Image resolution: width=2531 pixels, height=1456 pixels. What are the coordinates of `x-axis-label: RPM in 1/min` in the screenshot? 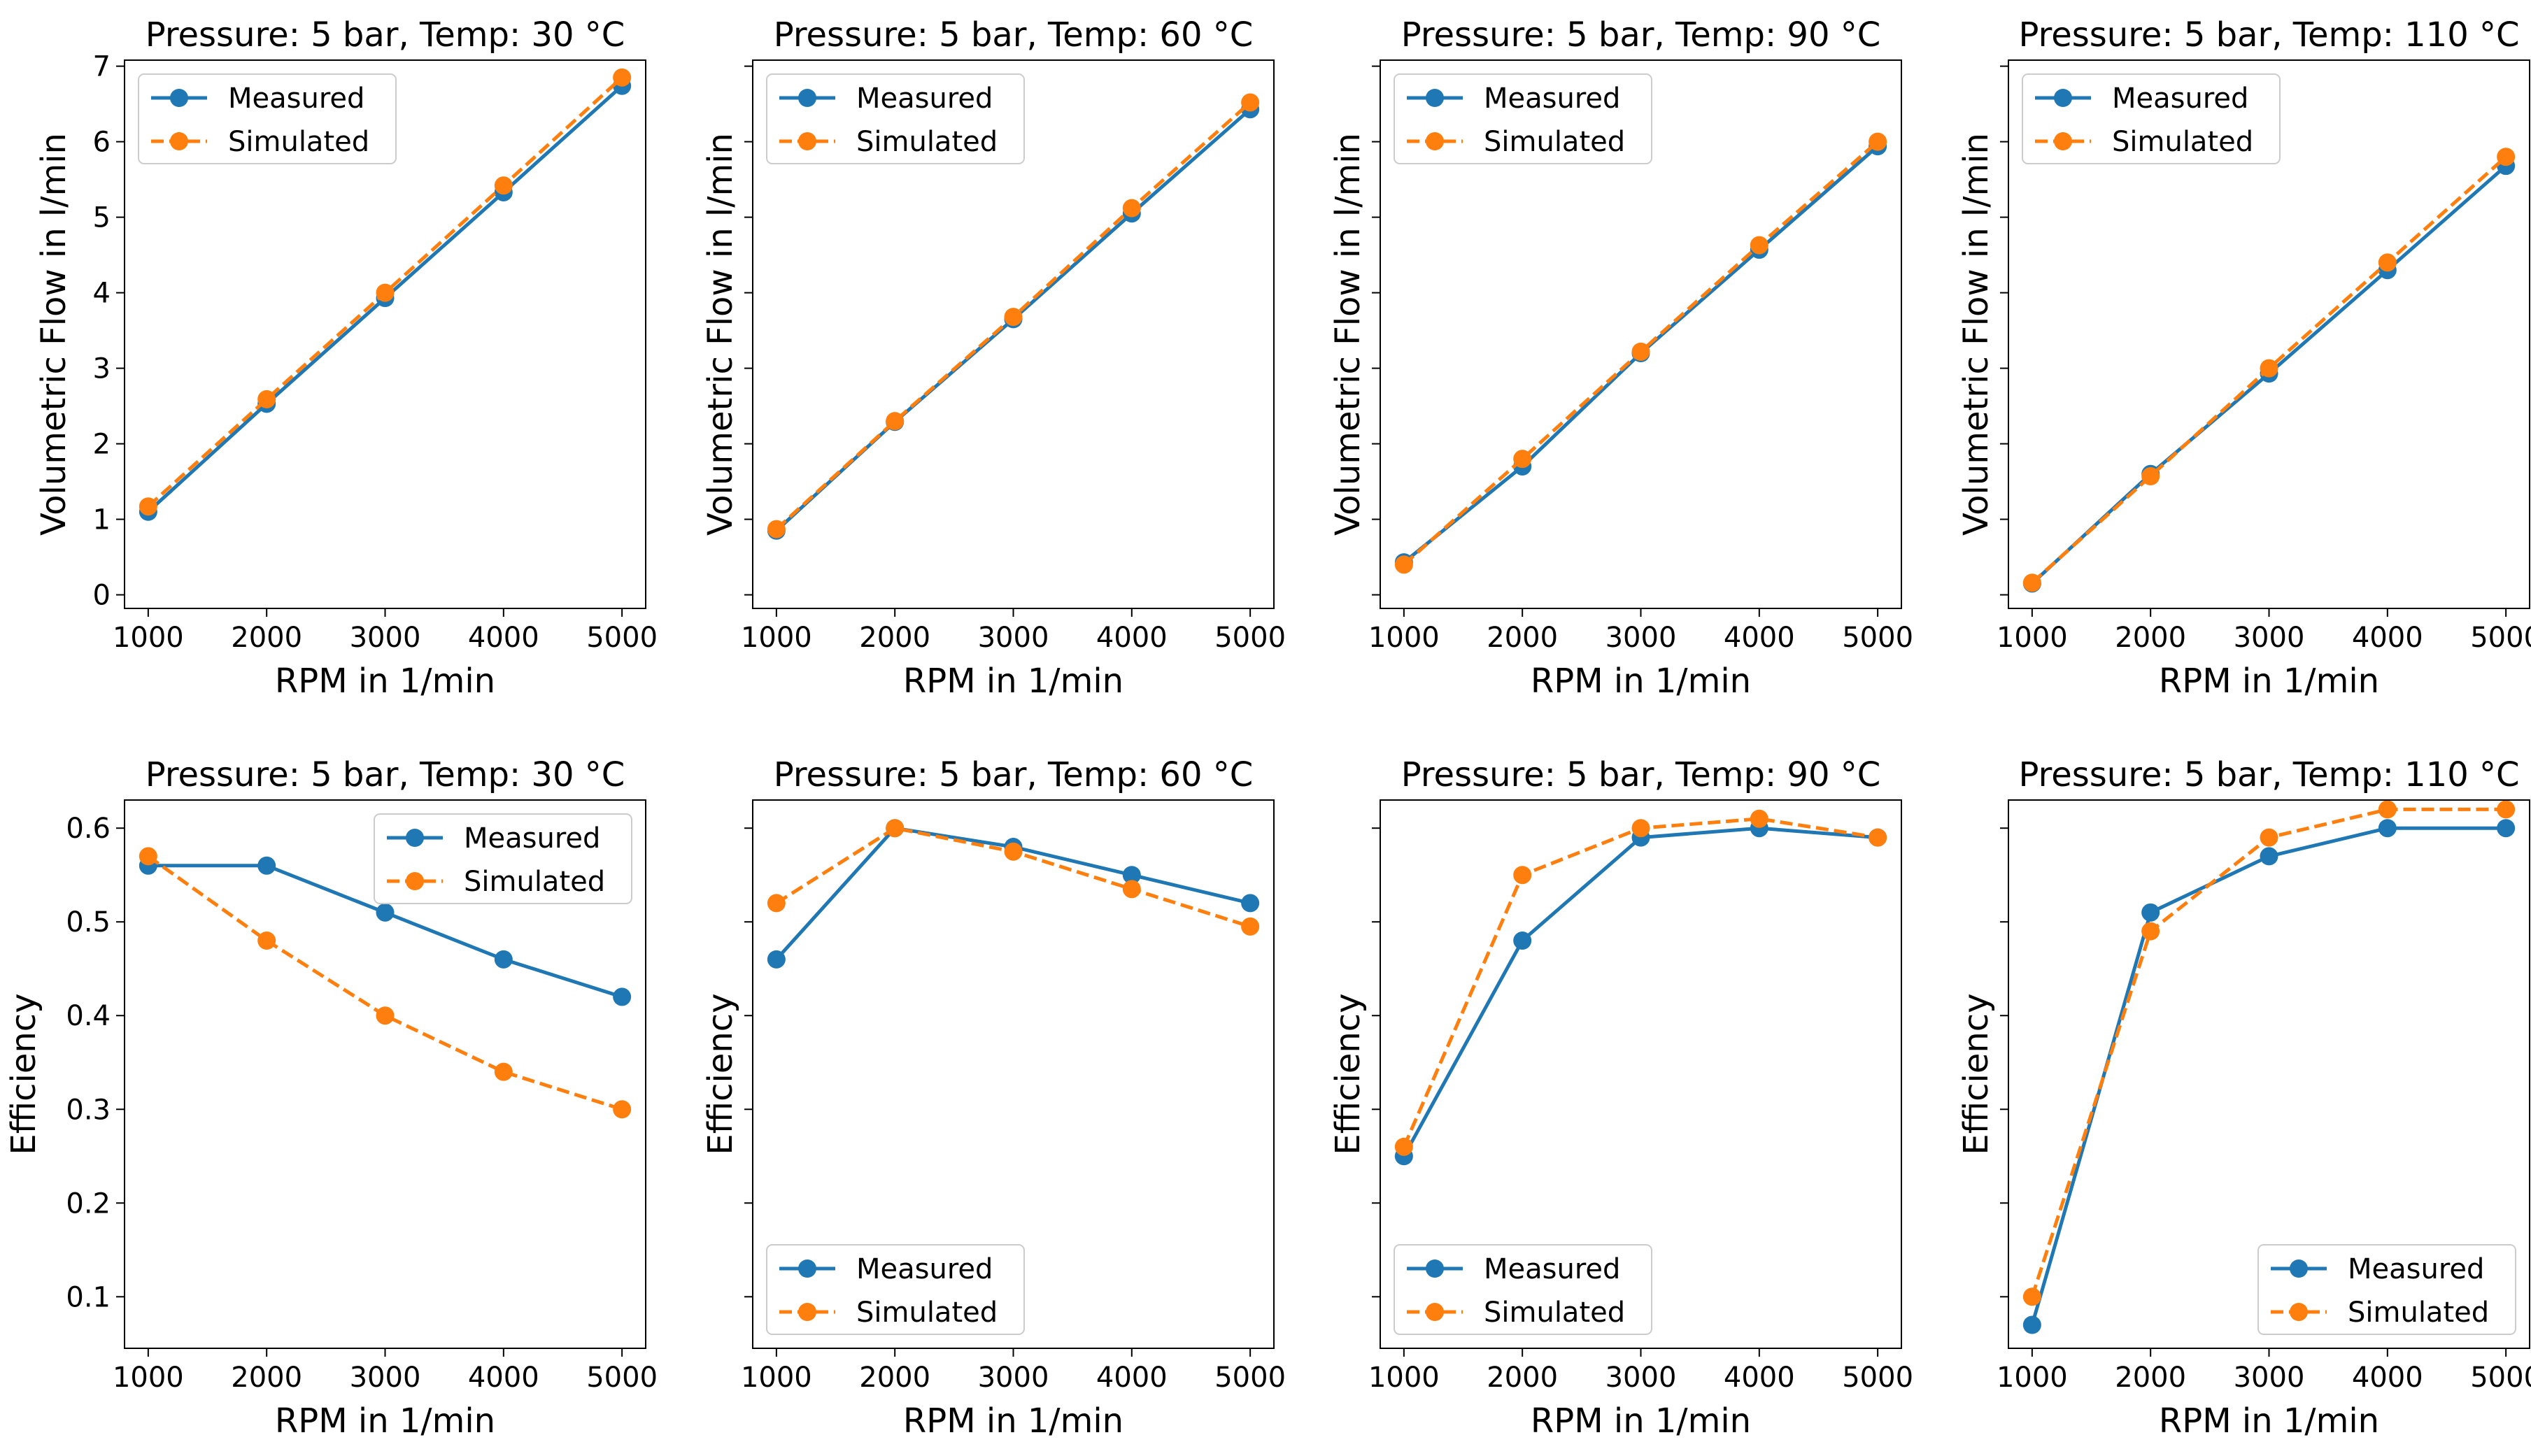 It's located at (2269, 681).